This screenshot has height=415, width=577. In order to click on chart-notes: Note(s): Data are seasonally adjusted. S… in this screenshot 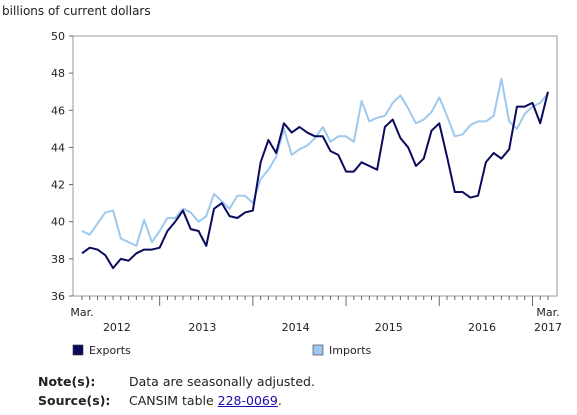, I will do `click(176, 391)`.